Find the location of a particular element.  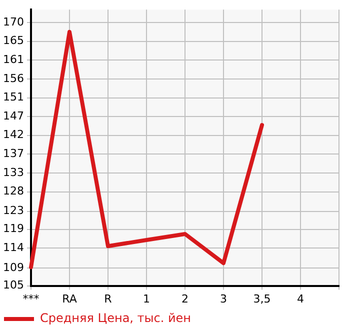

y-tick-label: 123 is located at coordinates (13, 211).